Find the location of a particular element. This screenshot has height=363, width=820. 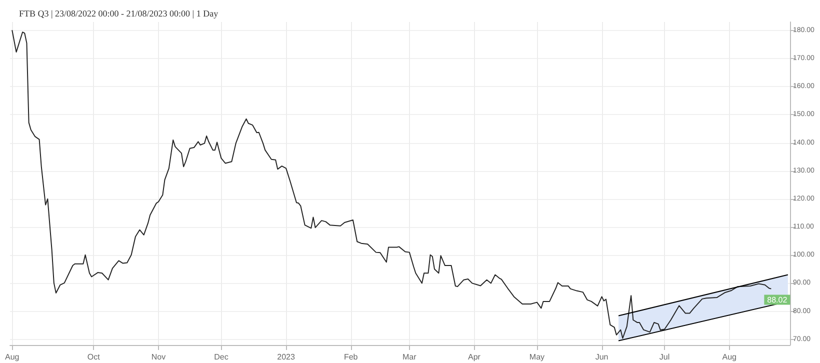

annotation: 88.02 is located at coordinates (777, 299).